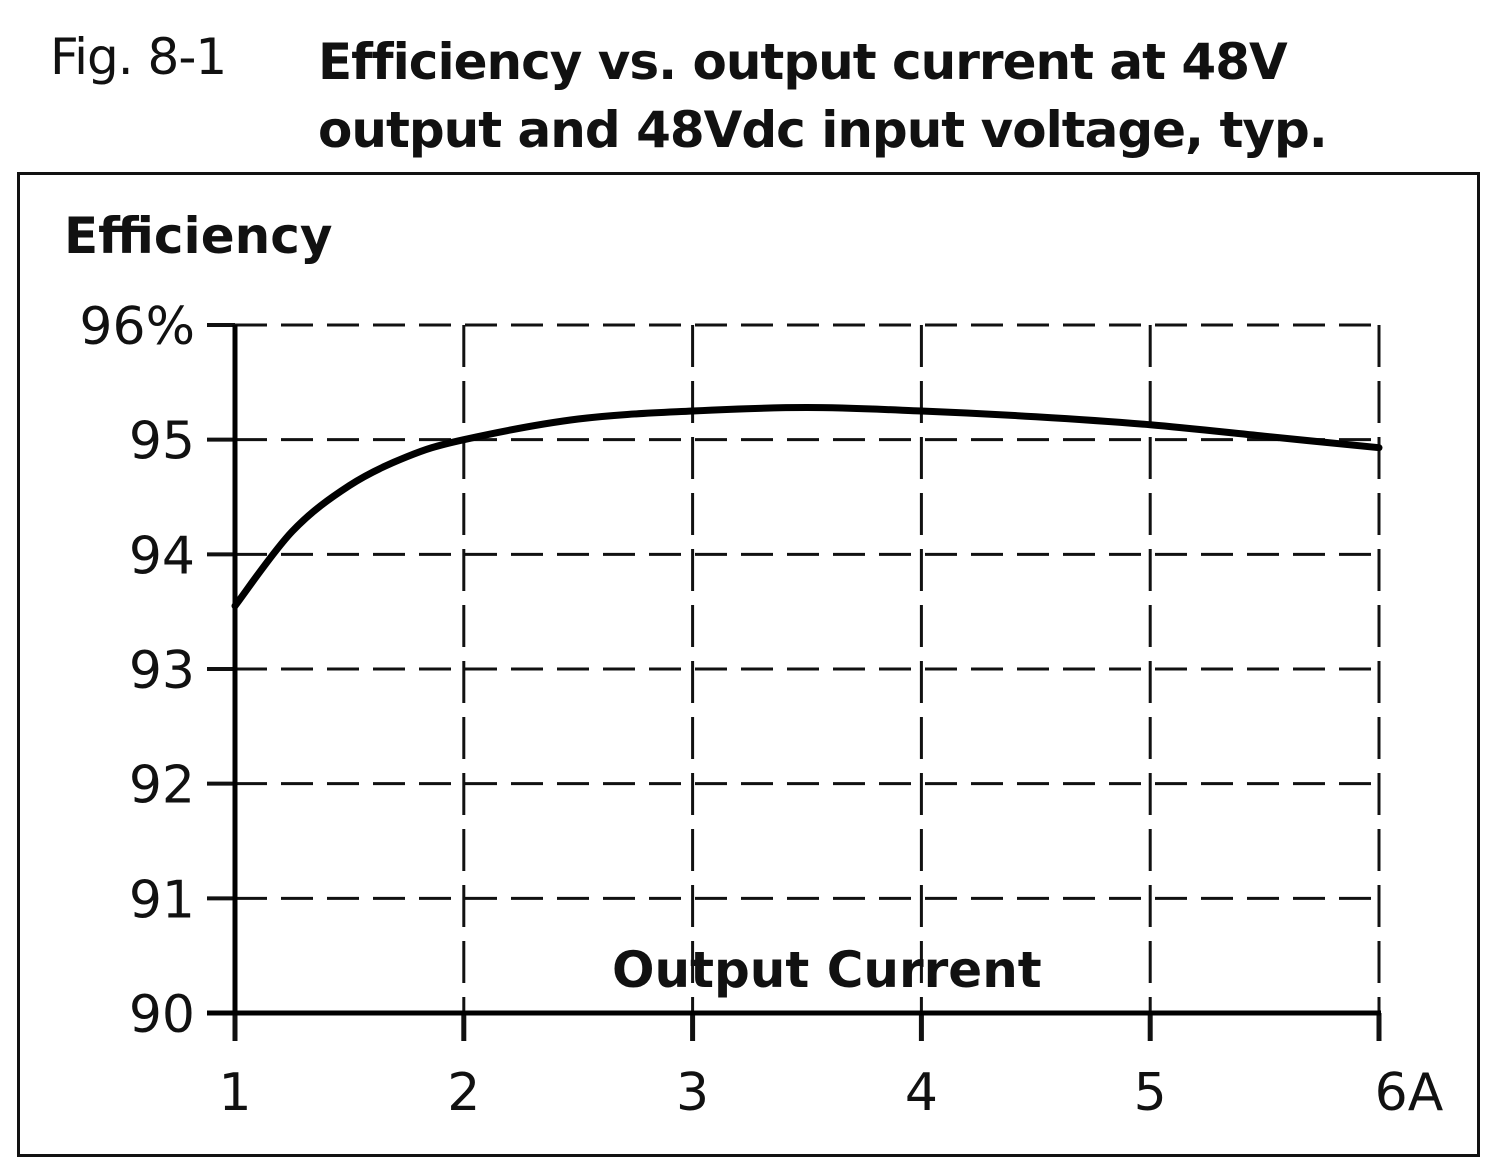 The height and width of the screenshot is (1169, 1500). I want to click on y-tick-label: 94, so click(162, 556).